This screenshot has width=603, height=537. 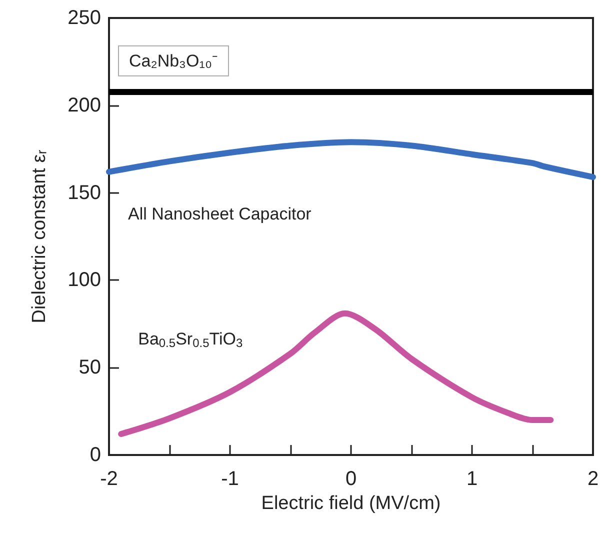 What do you see at coordinates (109, 479) in the screenshot?
I see `x-tick-label: -2` at bounding box center [109, 479].